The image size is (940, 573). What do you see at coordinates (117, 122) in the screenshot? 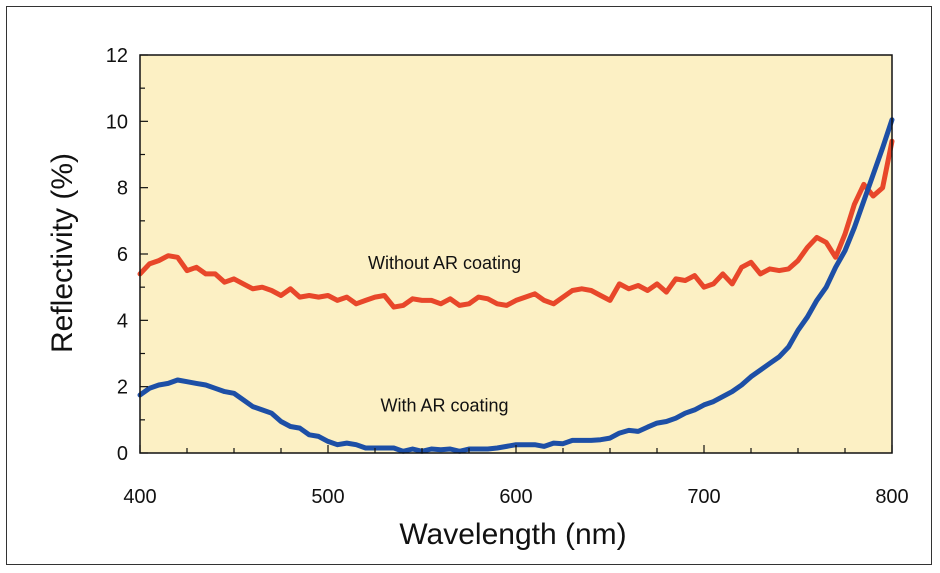
I see `y-tick-label: 10` at bounding box center [117, 122].